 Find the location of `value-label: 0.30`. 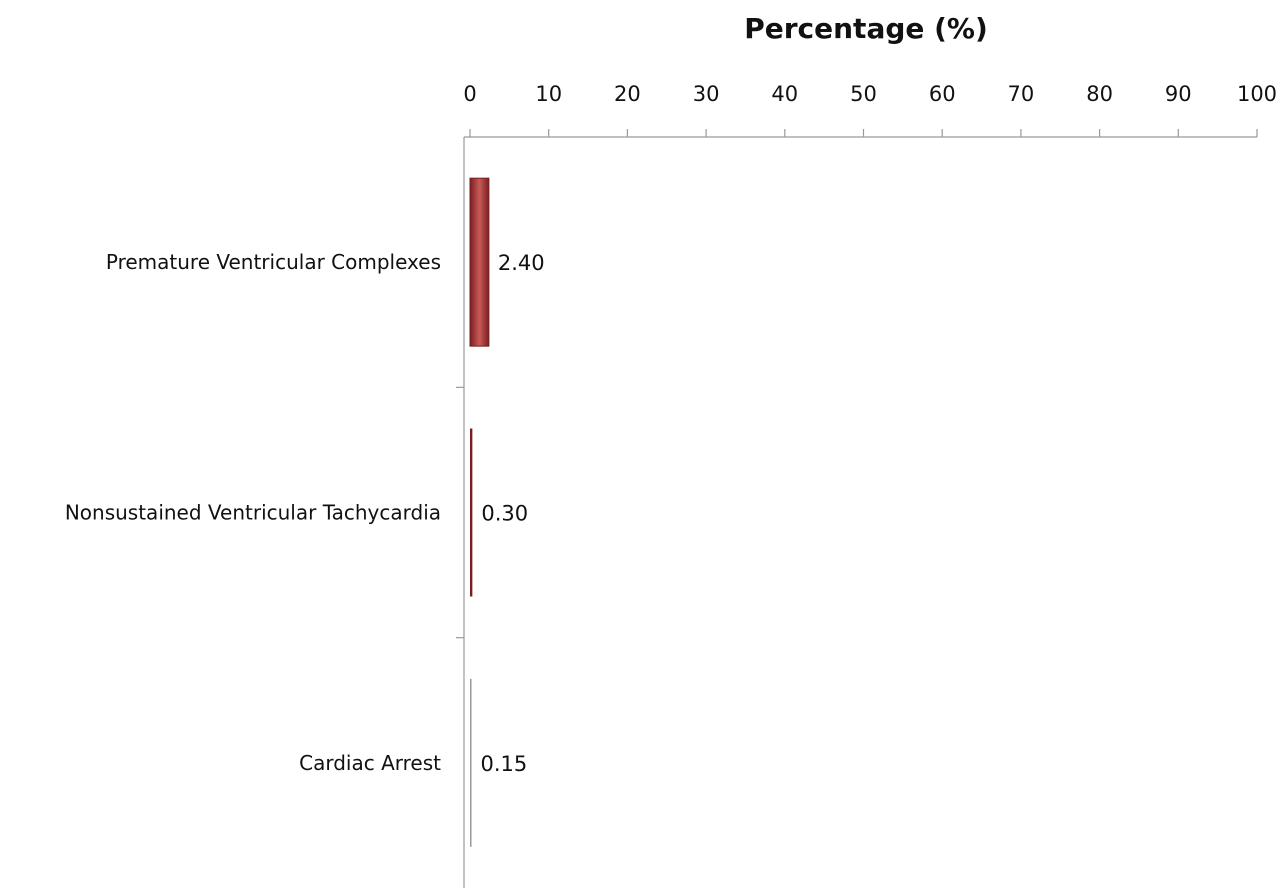

value-label: 0.30 is located at coordinates (504, 514).